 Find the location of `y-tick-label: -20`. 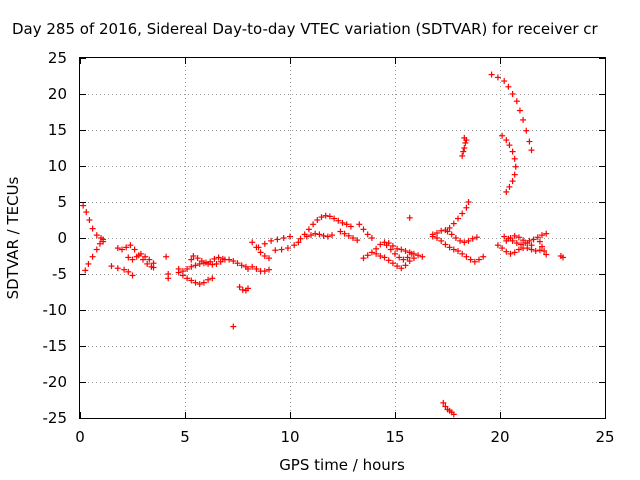

y-tick-label: -20 is located at coordinates (55, 382).